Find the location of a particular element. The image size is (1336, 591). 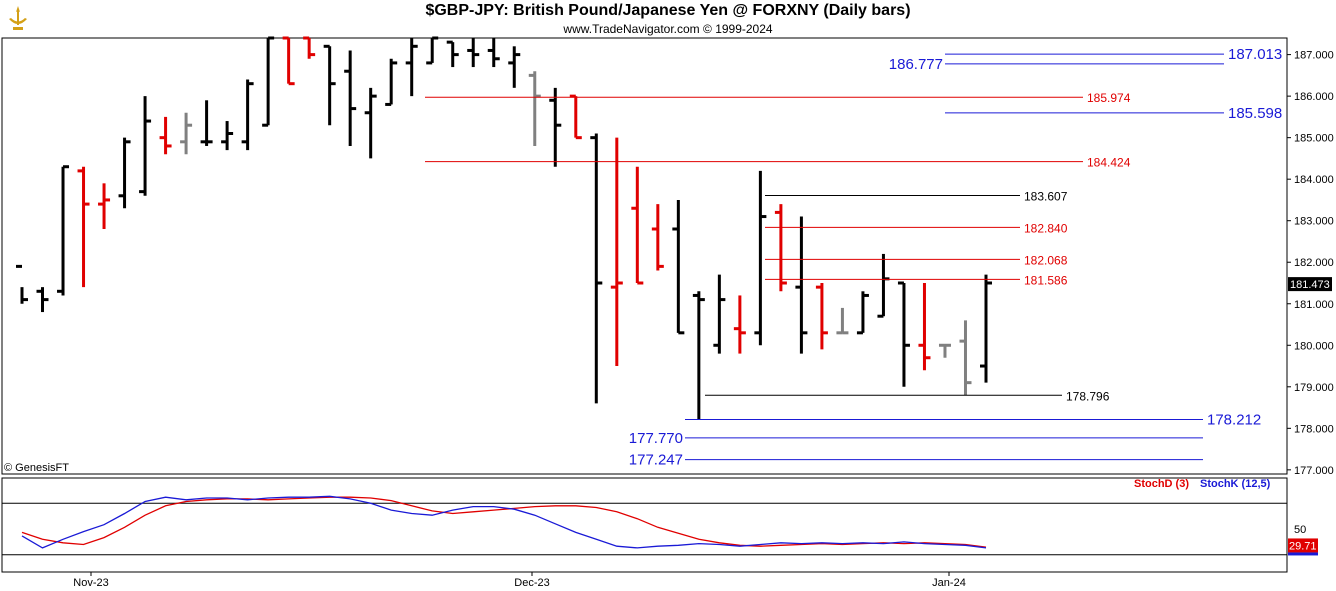

y-tick-label: 186.000 is located at coordinates (1314, 97).